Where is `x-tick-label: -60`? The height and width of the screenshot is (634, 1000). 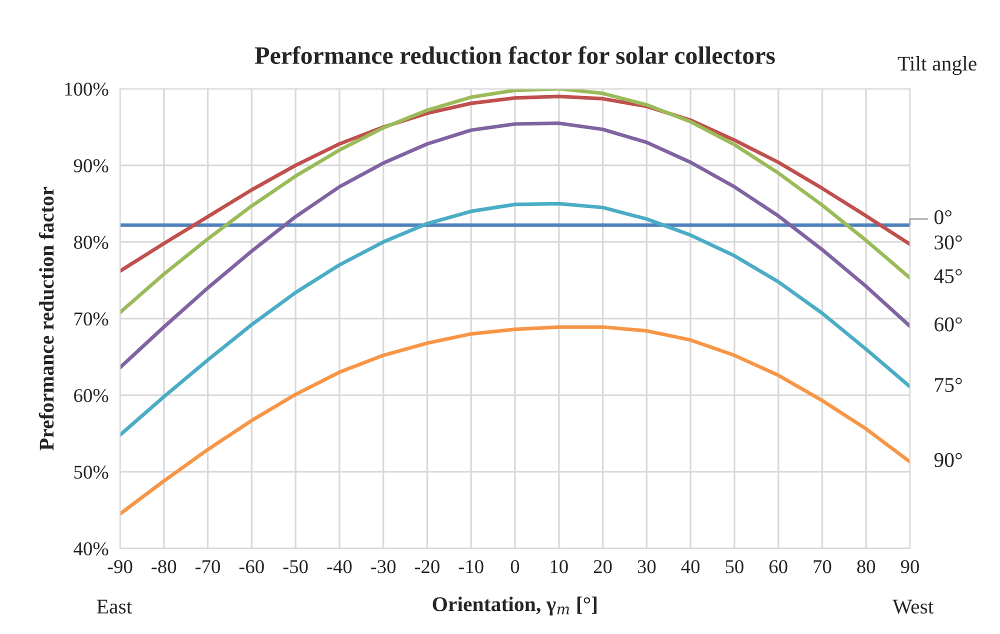
x-tick-label: -60 is located at coordinates (251, 567).